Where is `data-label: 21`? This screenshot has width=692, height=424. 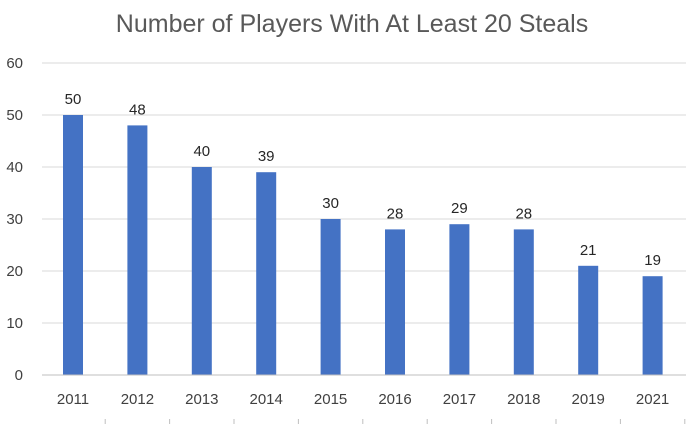 data-label: 21 is located at coordinates (588, 250).